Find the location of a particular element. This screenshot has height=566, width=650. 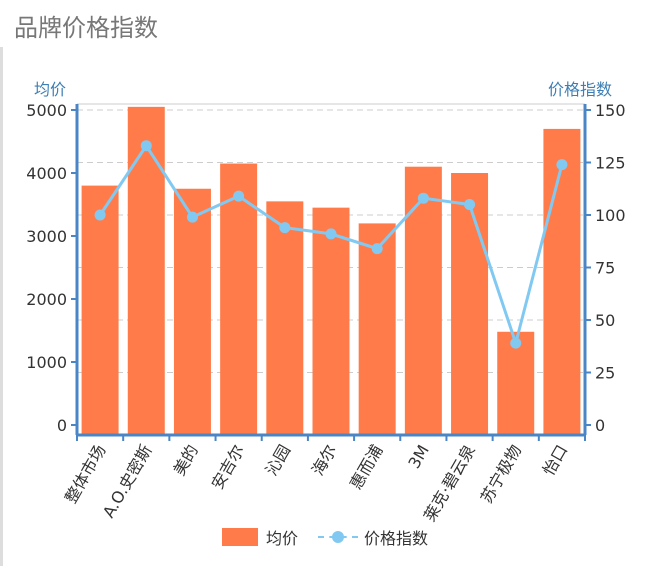

category-label-2: 美的 is located at coordinates (185, 460).